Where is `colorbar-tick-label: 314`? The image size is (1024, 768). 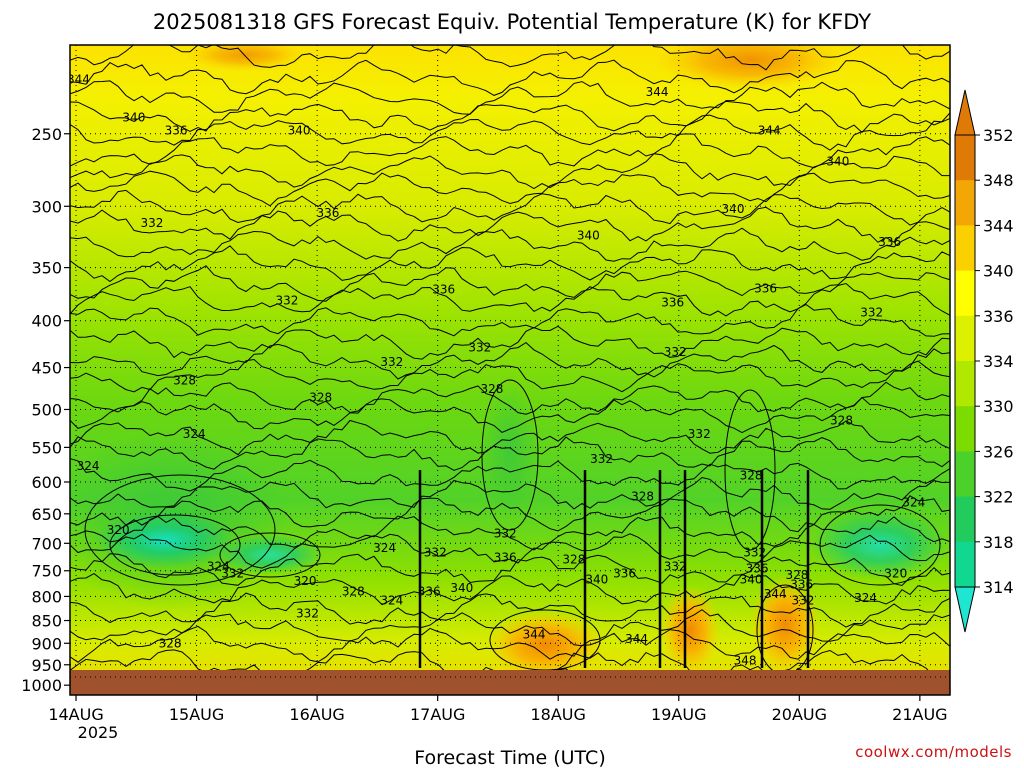
colorbar-tick-label: 314 is located at coordinates (998, 587).